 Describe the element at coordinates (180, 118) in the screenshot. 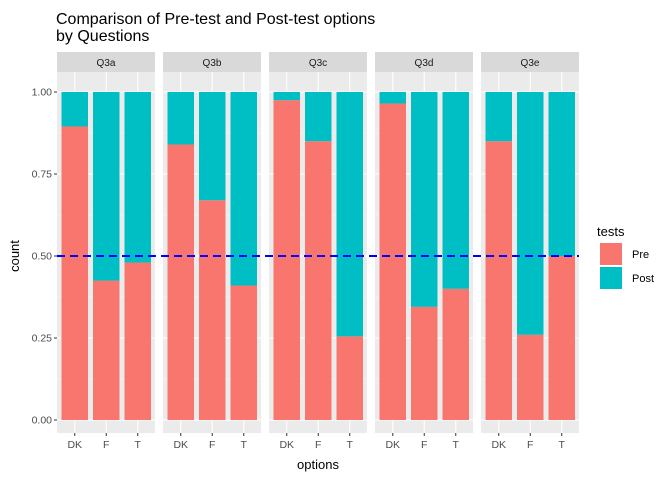

I see `bar-Q3b-DK-post` at that location.